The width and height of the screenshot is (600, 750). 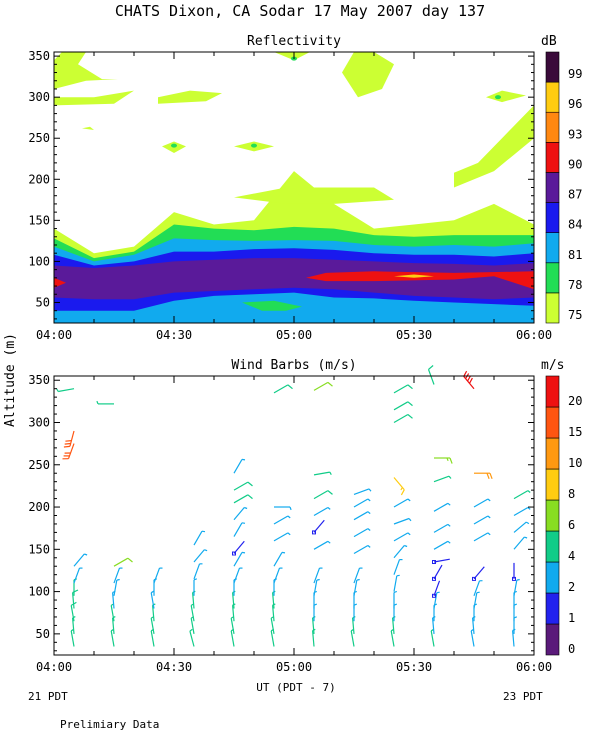 What do you see at coordinates (294, 41) in the screenshot?
I see `refl-panel-title: Reflectivity` at bounding box center [294, 41].